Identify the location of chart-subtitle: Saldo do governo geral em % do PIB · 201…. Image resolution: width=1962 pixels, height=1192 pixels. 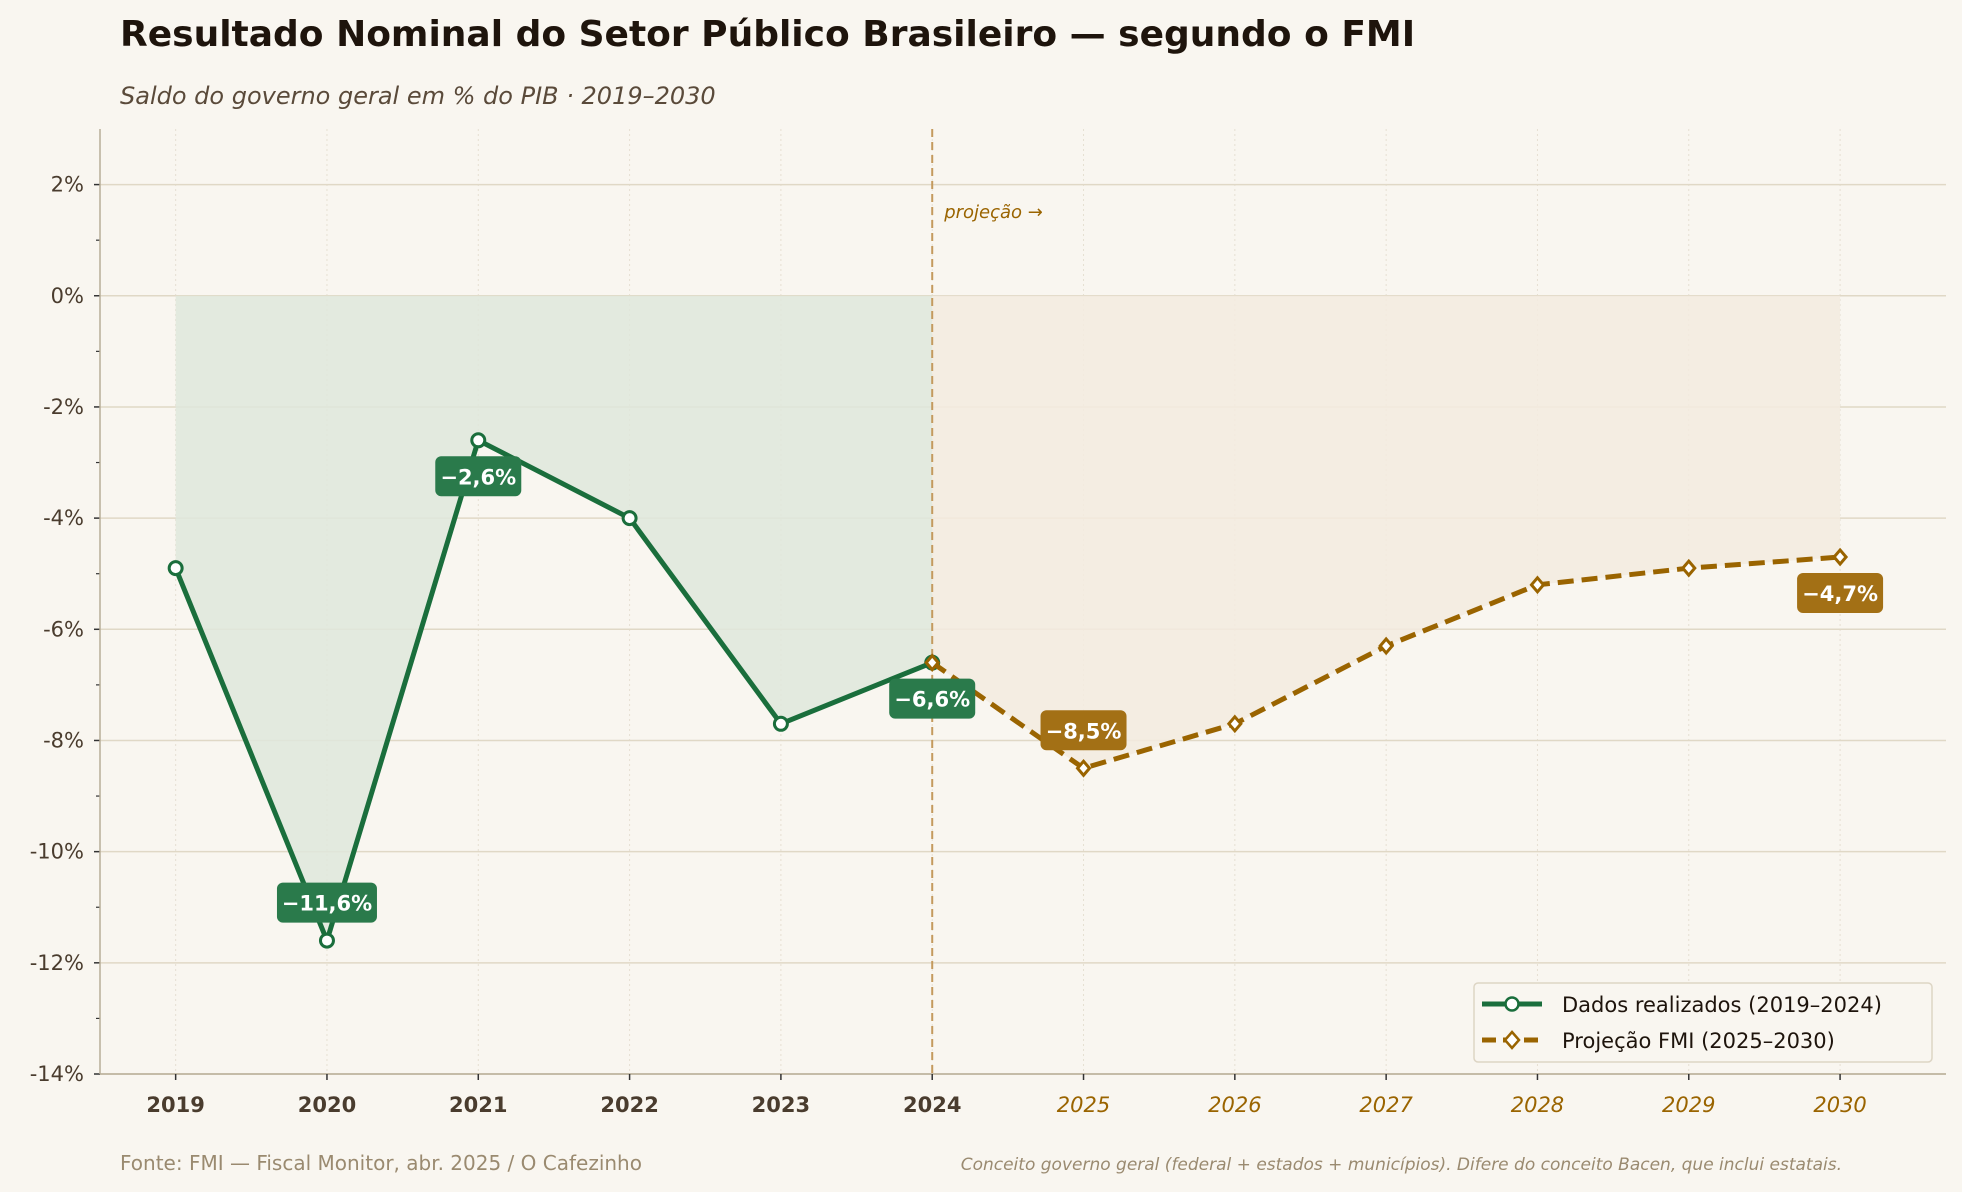
(418, 96).